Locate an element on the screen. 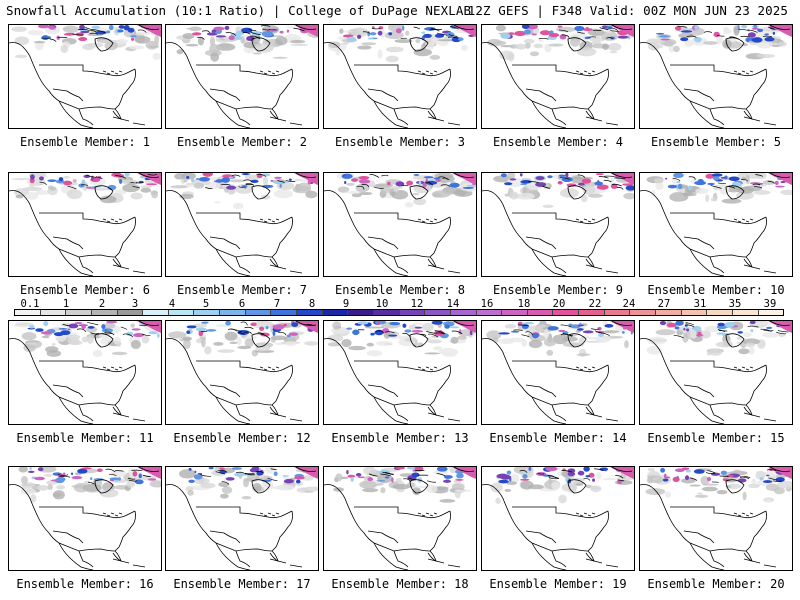 Image resolution: width=800 pixels, height=600 pixels. ensemble-member-label: Ensemble Member: 1 is located at coordinates (85, 142).